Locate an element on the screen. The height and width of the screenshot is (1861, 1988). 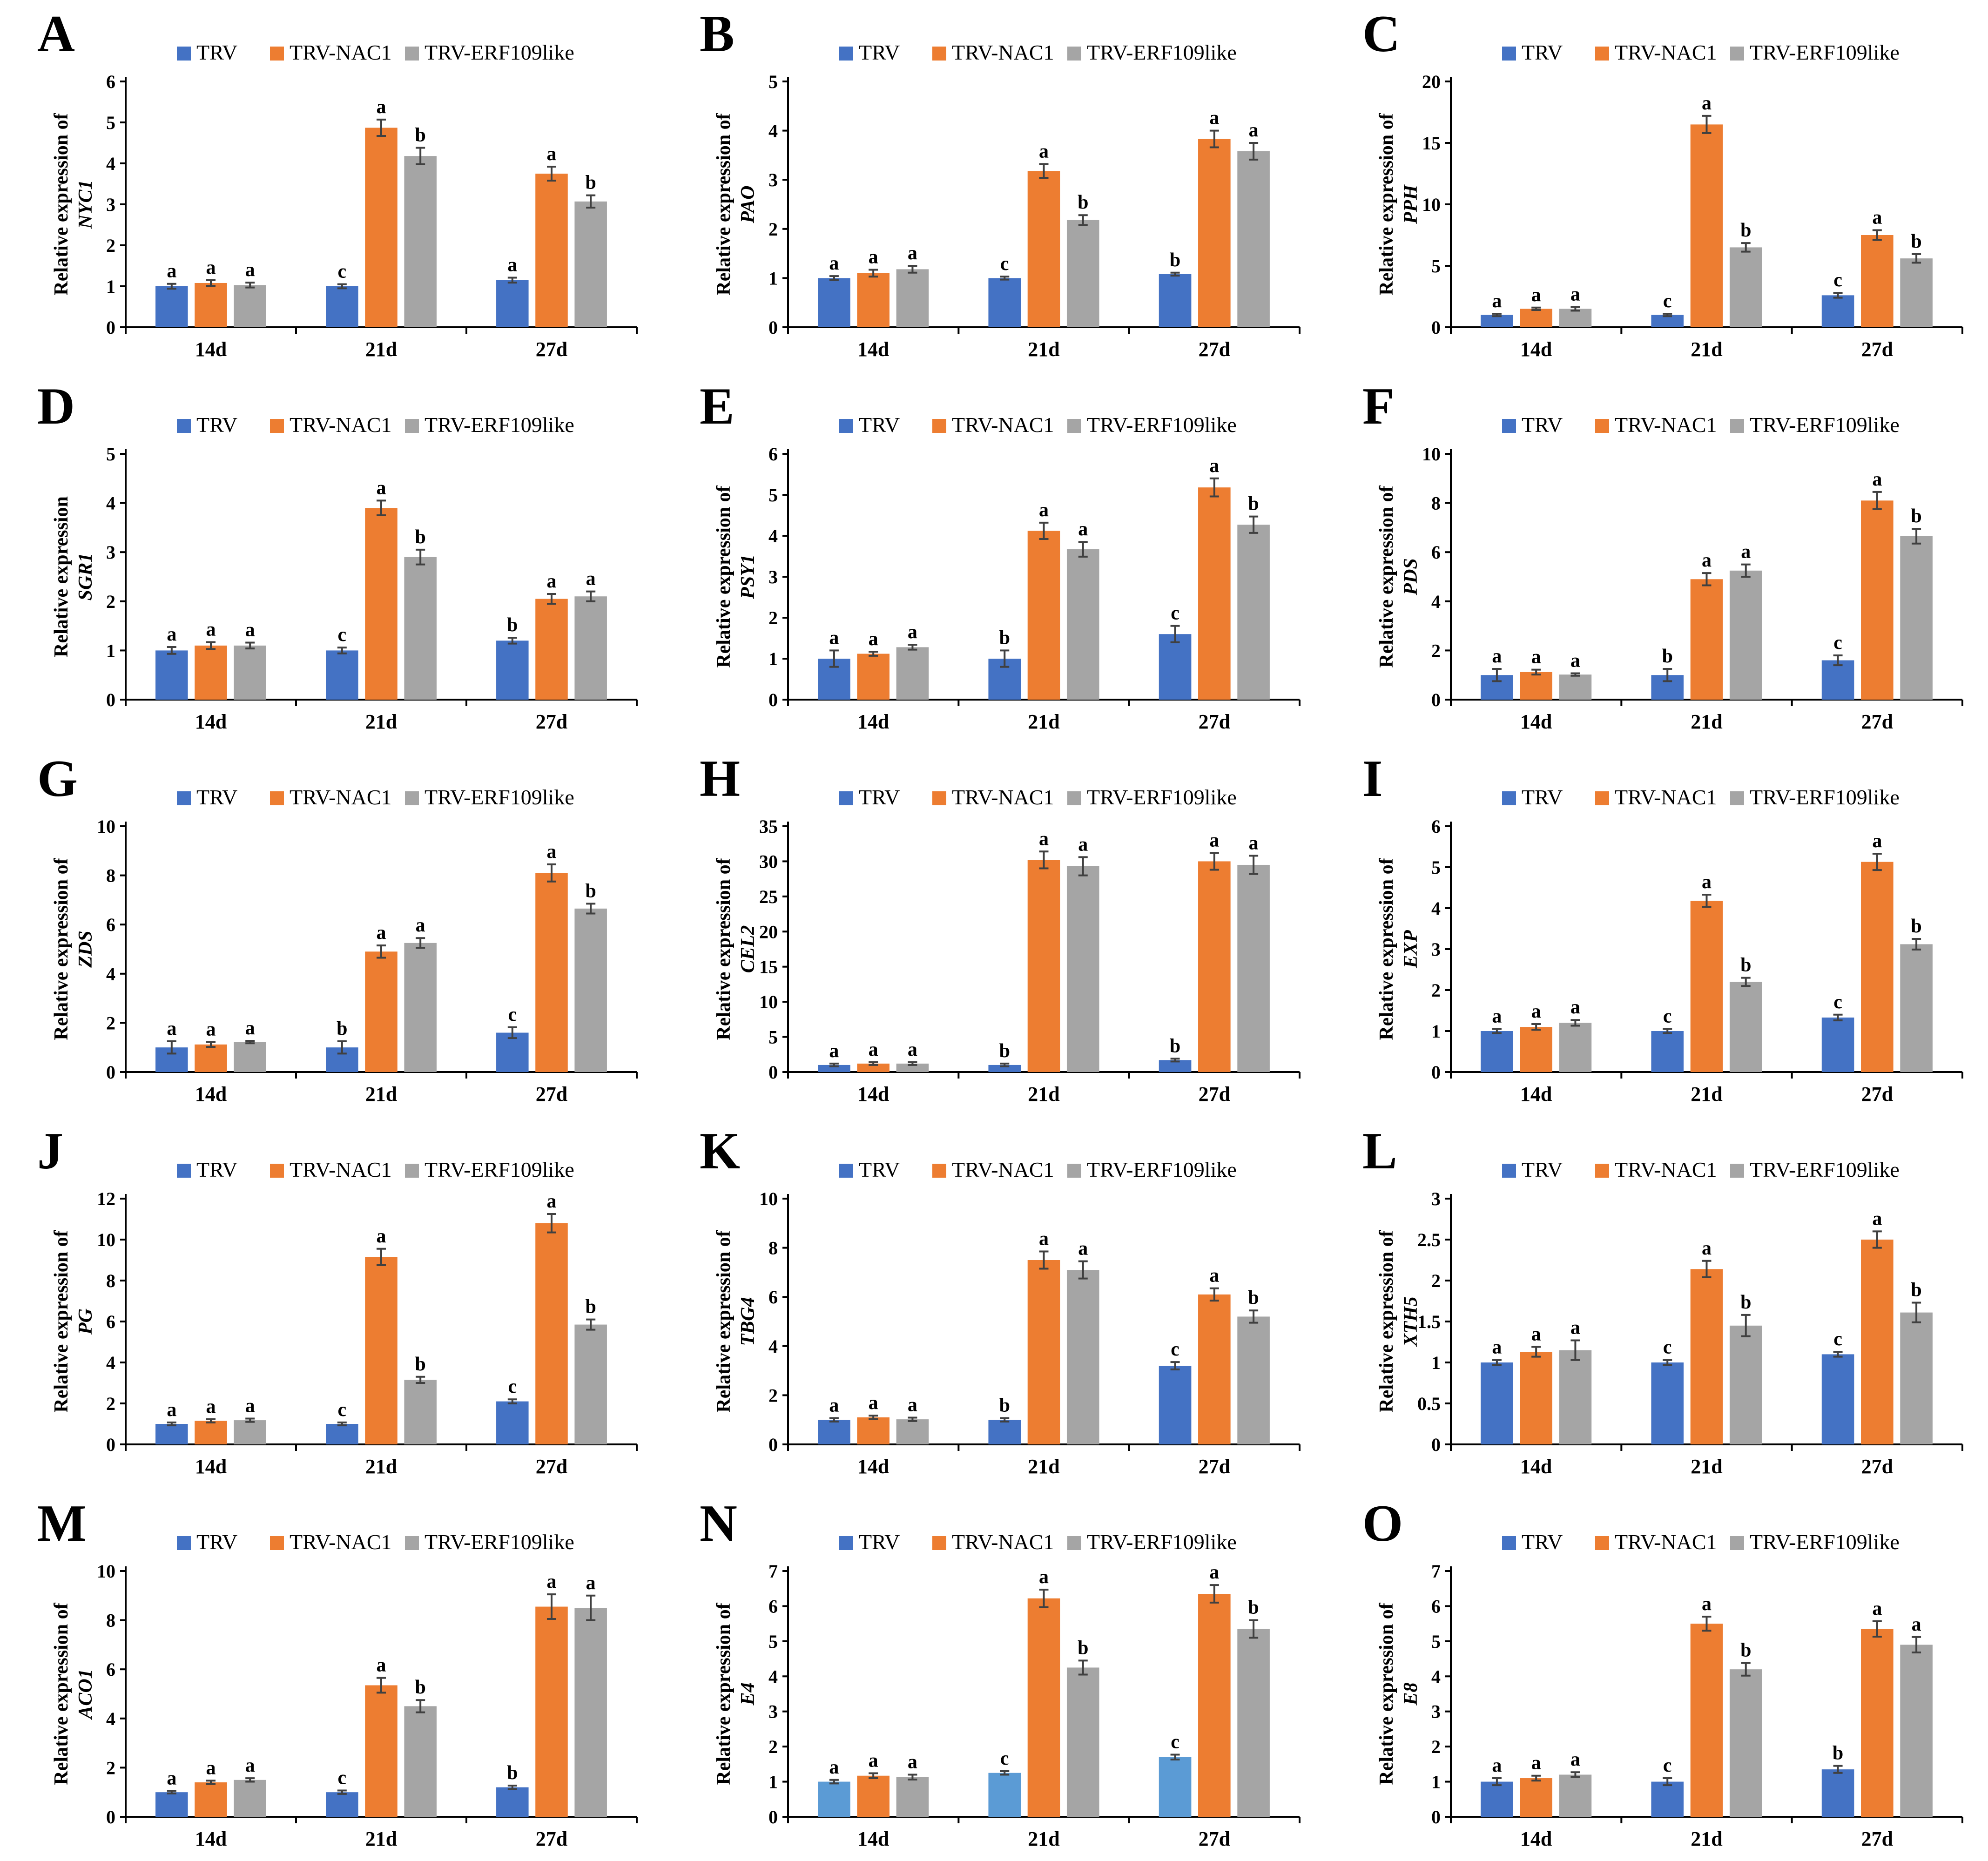
panel-letter: J is located at coordinates (50, 1151).